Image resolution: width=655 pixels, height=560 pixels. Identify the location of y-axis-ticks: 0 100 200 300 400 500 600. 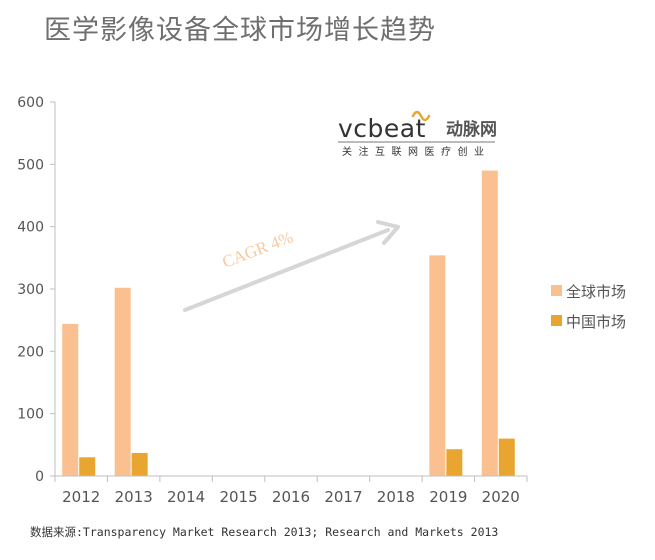
(36, 290).